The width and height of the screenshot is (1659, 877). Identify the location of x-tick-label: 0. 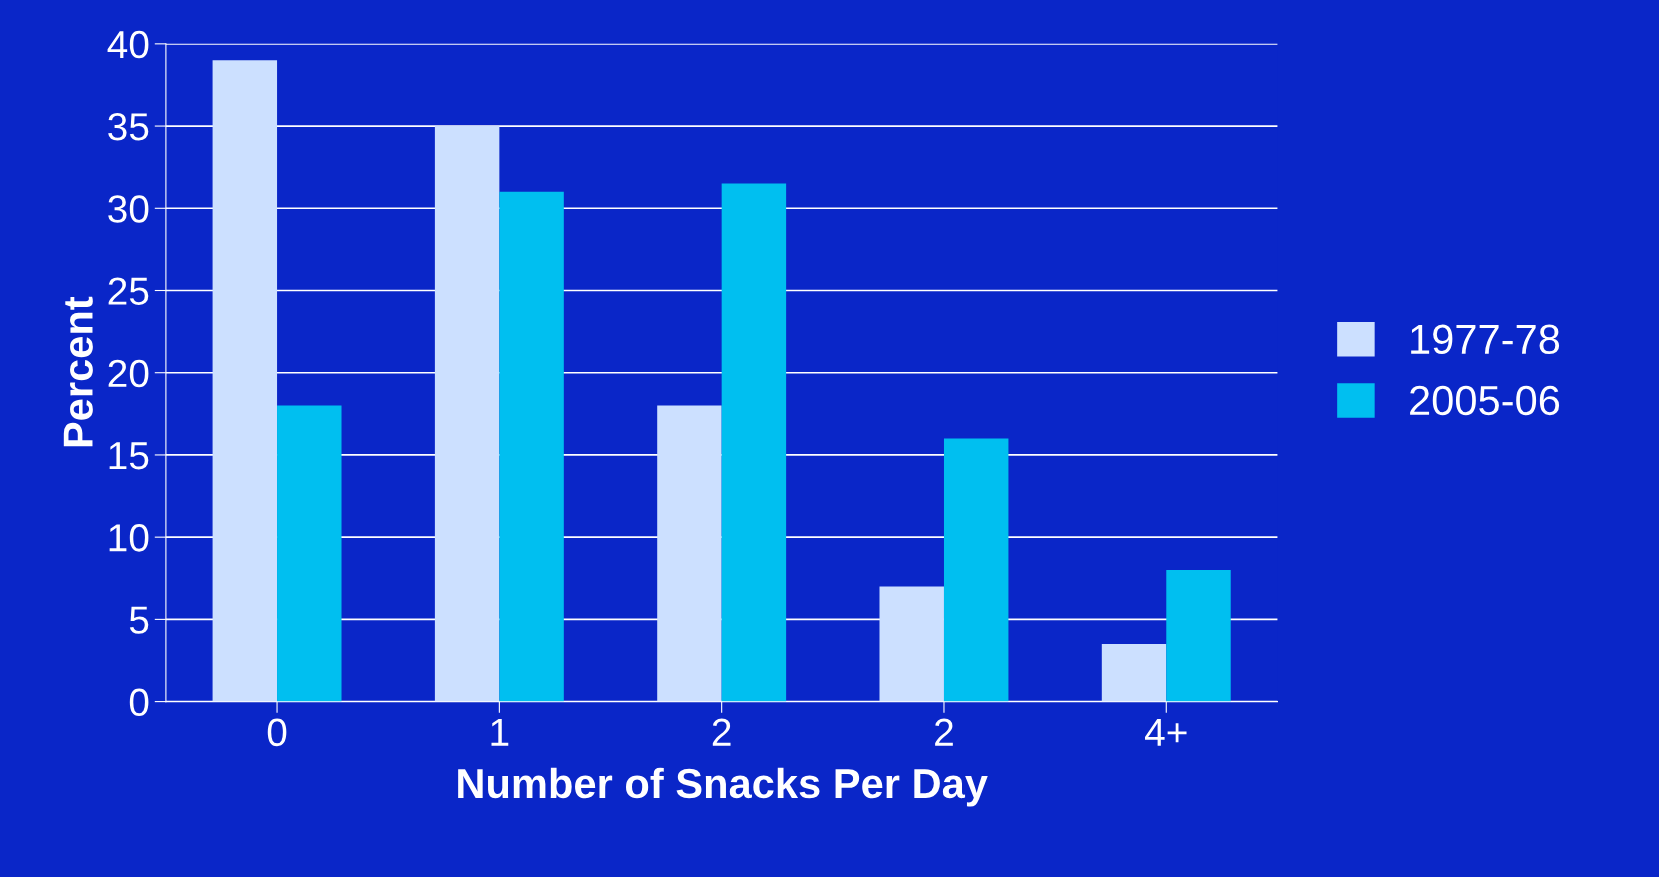
(277, 732).